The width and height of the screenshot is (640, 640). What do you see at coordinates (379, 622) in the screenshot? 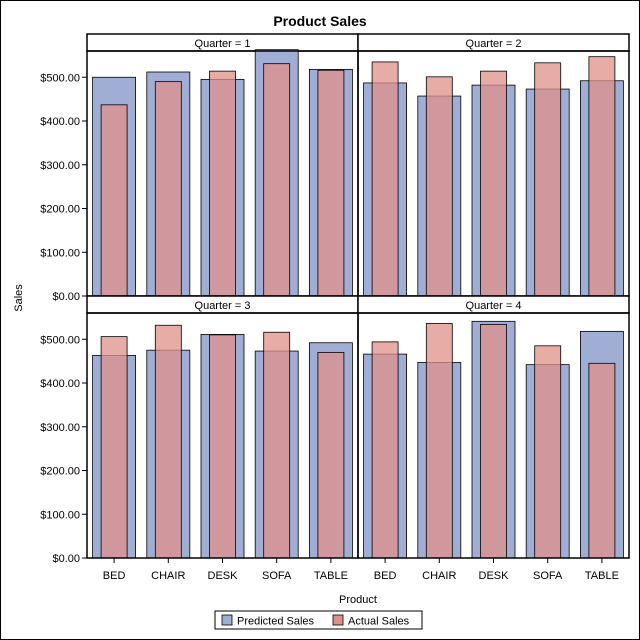
I see `legend-entry-label: Actual Sales` at bounding box center [379, 622].